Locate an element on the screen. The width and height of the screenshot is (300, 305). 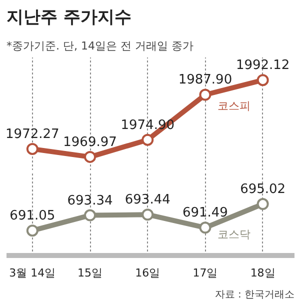
data-label: 691.05 is located at coordinates (33, 216).